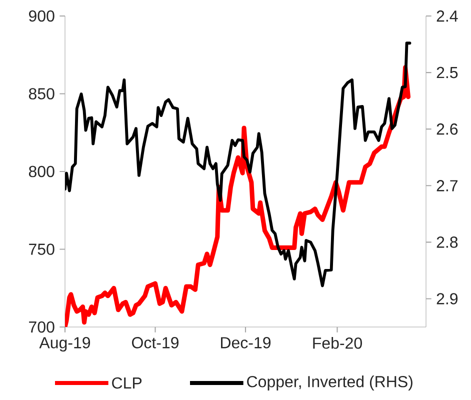 The height and width of the screenshot is (400, 471). I want to click on y-tick-label: 700, so click(41, 327).